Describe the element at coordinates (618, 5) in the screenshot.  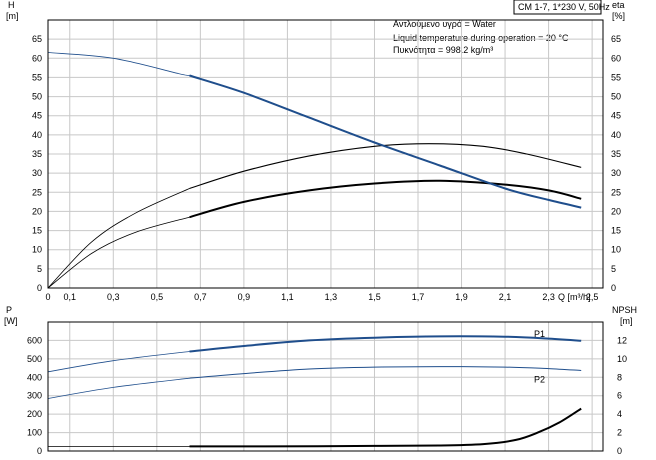
I see `eta-axis-unit: eta` at that location.